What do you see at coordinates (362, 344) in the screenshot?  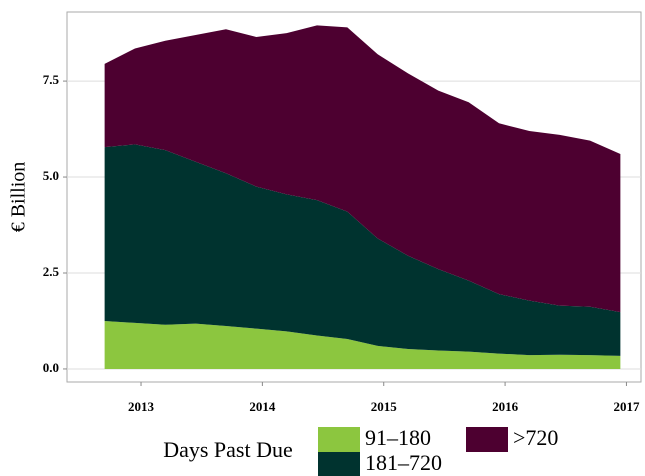 I see `area` at bounding box center [362, 344].